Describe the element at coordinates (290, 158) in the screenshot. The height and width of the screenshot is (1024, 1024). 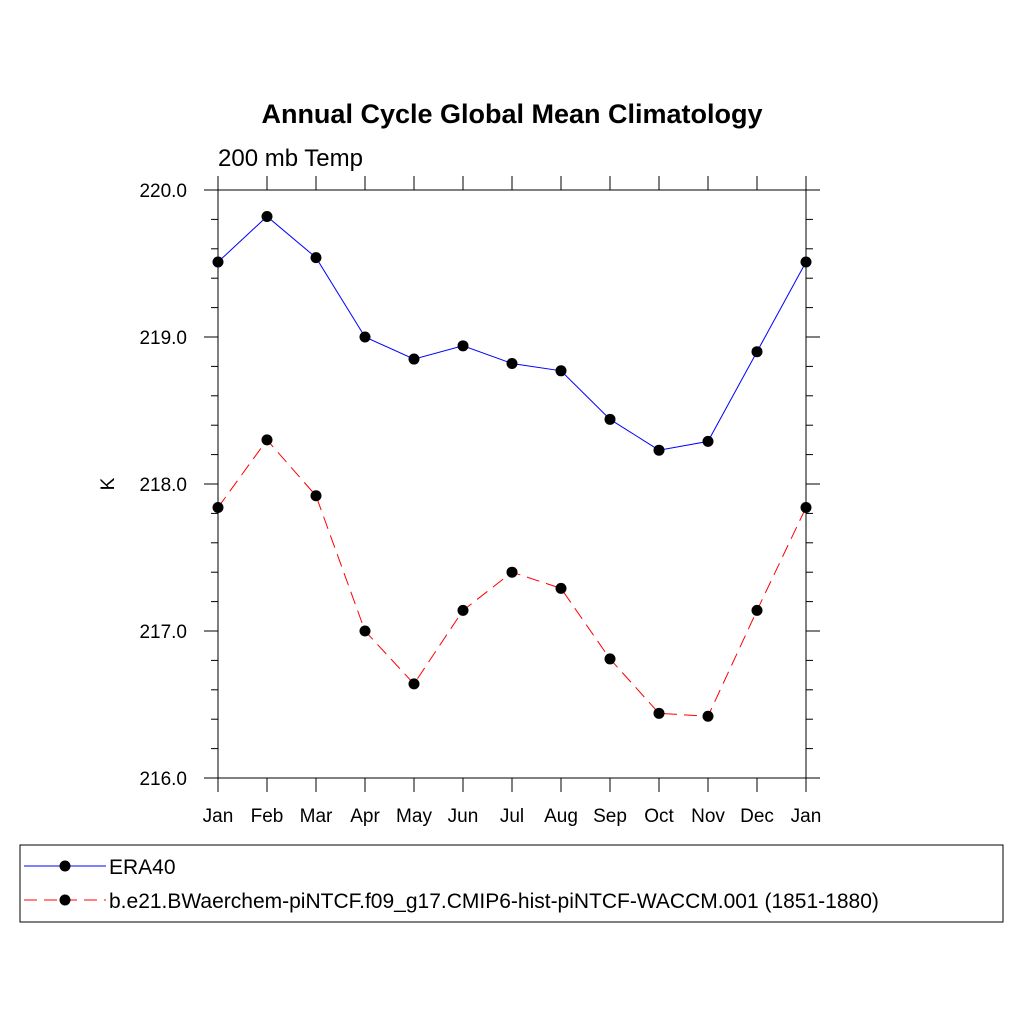
I see `chart-subtitle: 200 mb Temp` at that location.